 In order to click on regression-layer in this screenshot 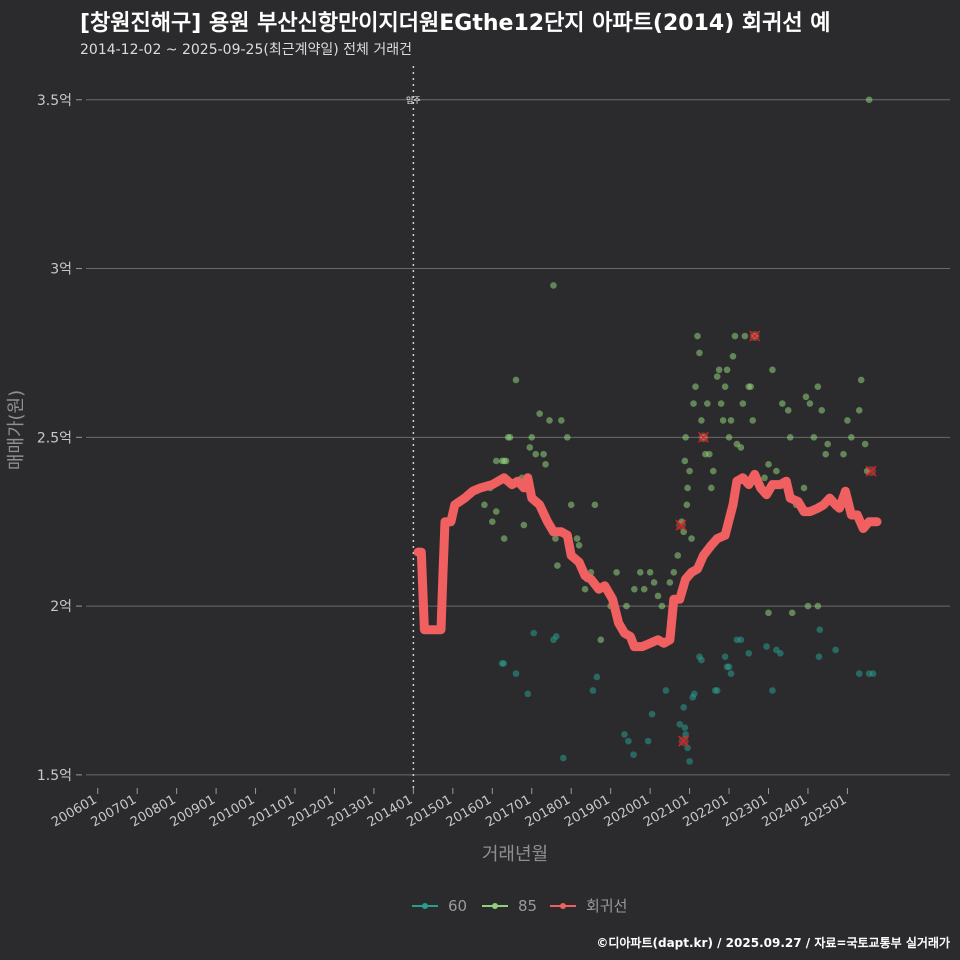, I will do `click(647, 560)`.